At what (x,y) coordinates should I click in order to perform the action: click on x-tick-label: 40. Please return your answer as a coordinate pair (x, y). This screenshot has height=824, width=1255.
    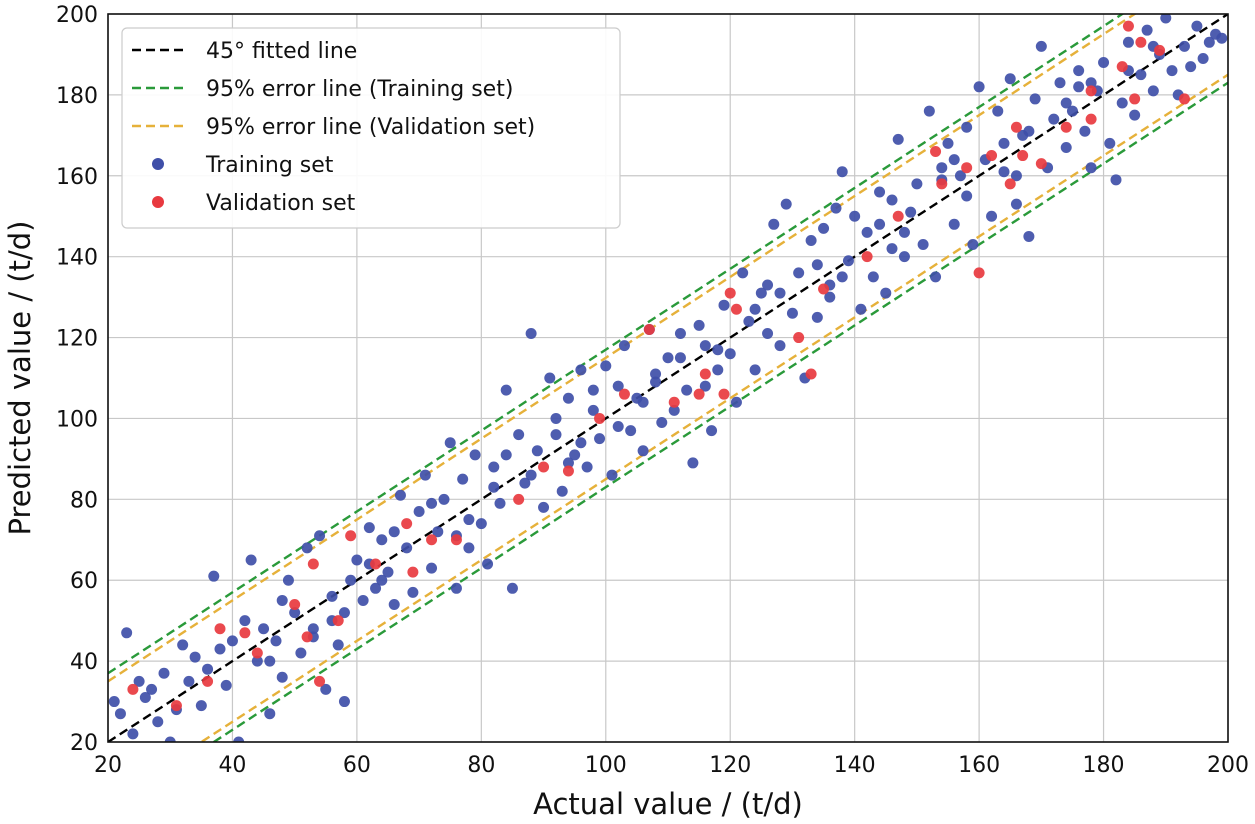
    Looking at the image, I should click on (232, 765).